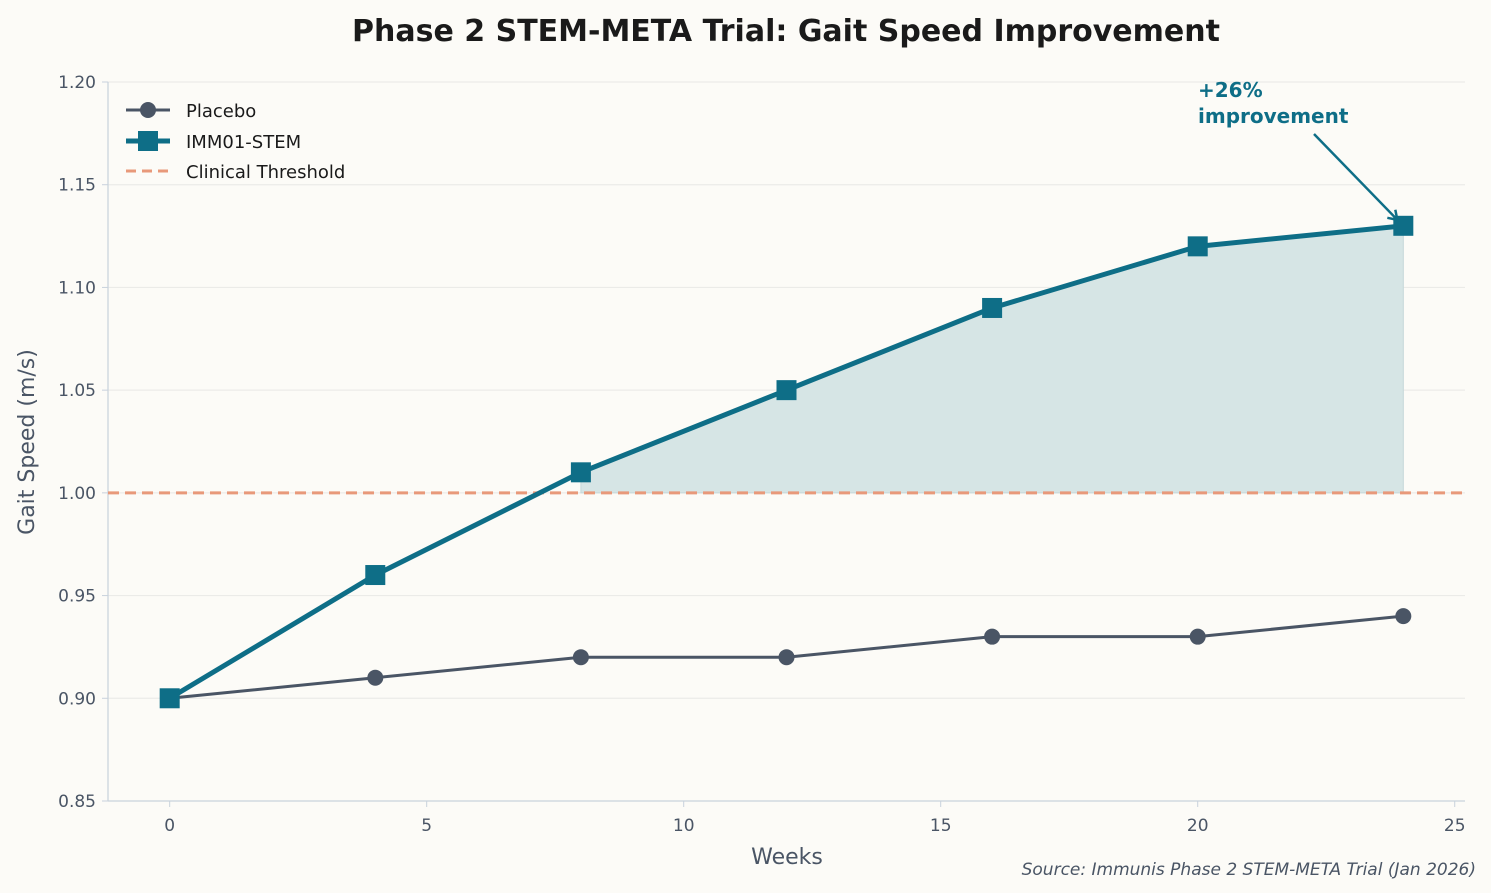  Describe the element at coordinates (148, 110) in the screenshot. I see `legend-placebo-marker` at that location.